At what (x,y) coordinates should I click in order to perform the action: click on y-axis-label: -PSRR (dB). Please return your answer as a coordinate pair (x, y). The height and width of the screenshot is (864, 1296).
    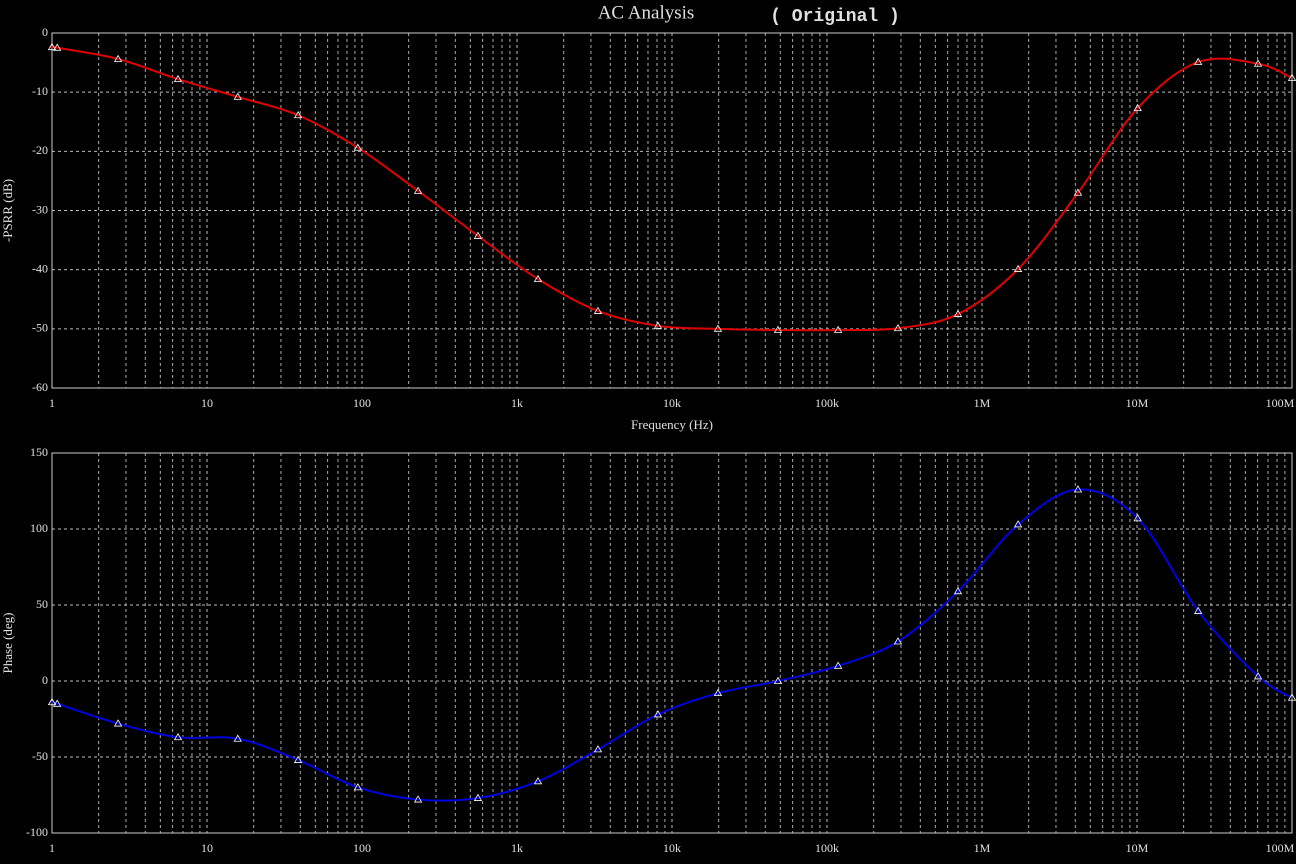
    Looking at the image, I should click on (7, 210).